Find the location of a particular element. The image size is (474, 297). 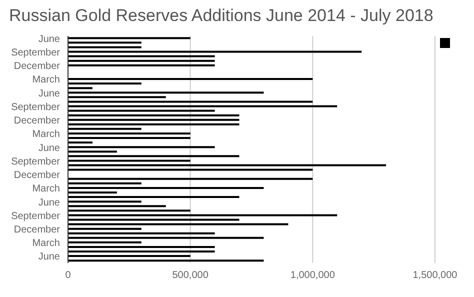

x-tick-label: 0 is located at coordinates (68, 276).